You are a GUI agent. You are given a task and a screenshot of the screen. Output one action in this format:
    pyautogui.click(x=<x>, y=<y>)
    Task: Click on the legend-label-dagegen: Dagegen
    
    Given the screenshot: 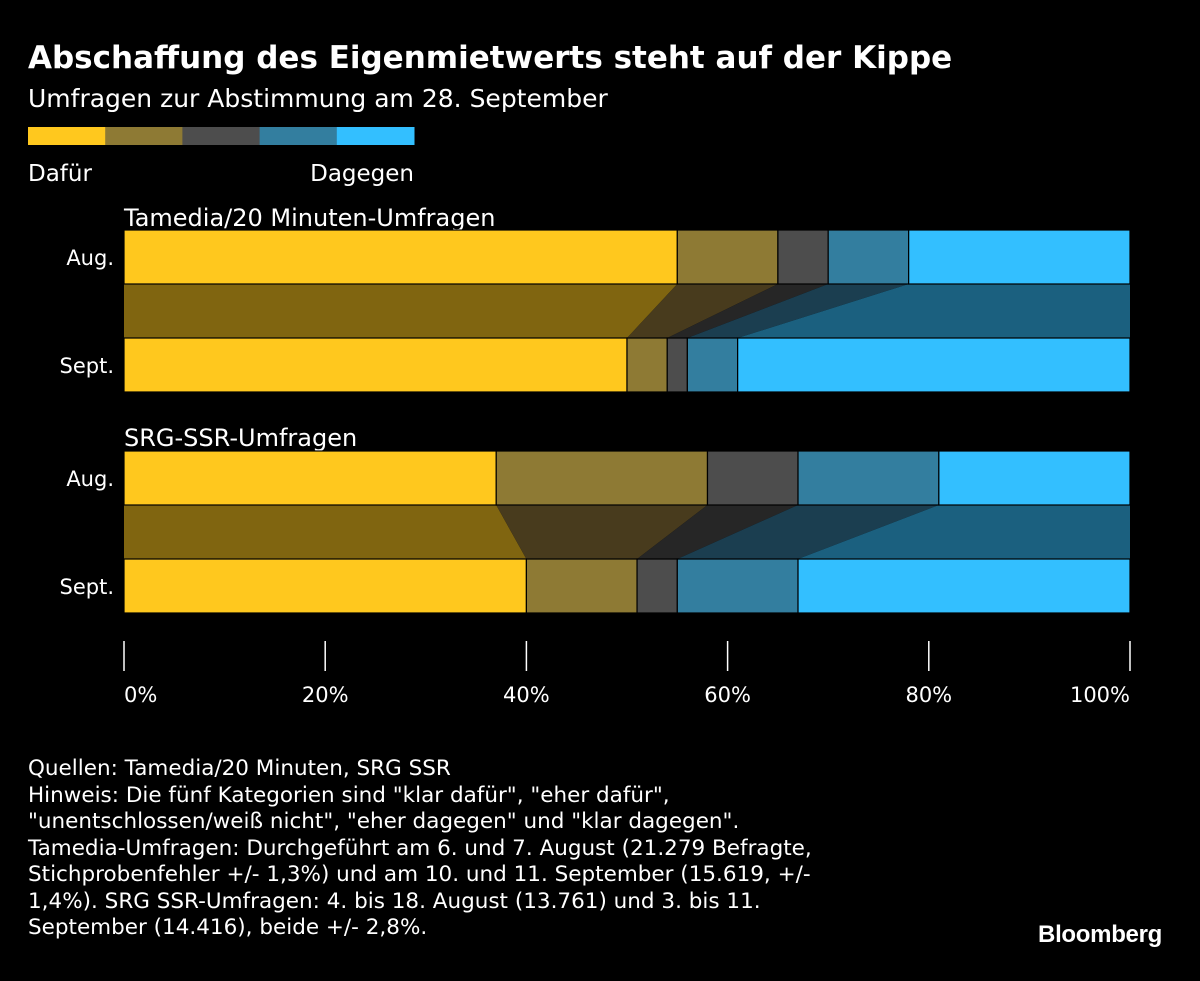 What is the action you would take?
    pyautogui.click(x=362, y=174)
    